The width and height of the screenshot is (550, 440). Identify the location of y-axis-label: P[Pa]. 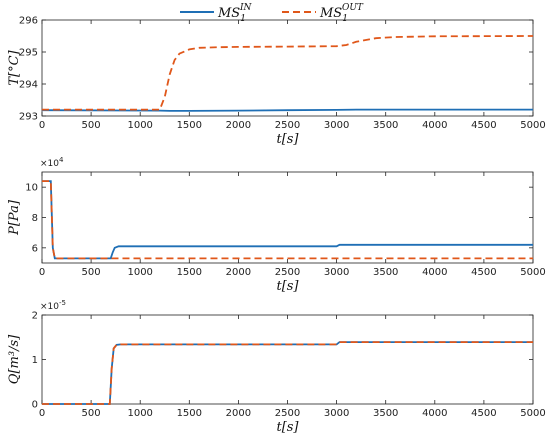
(14, 217).